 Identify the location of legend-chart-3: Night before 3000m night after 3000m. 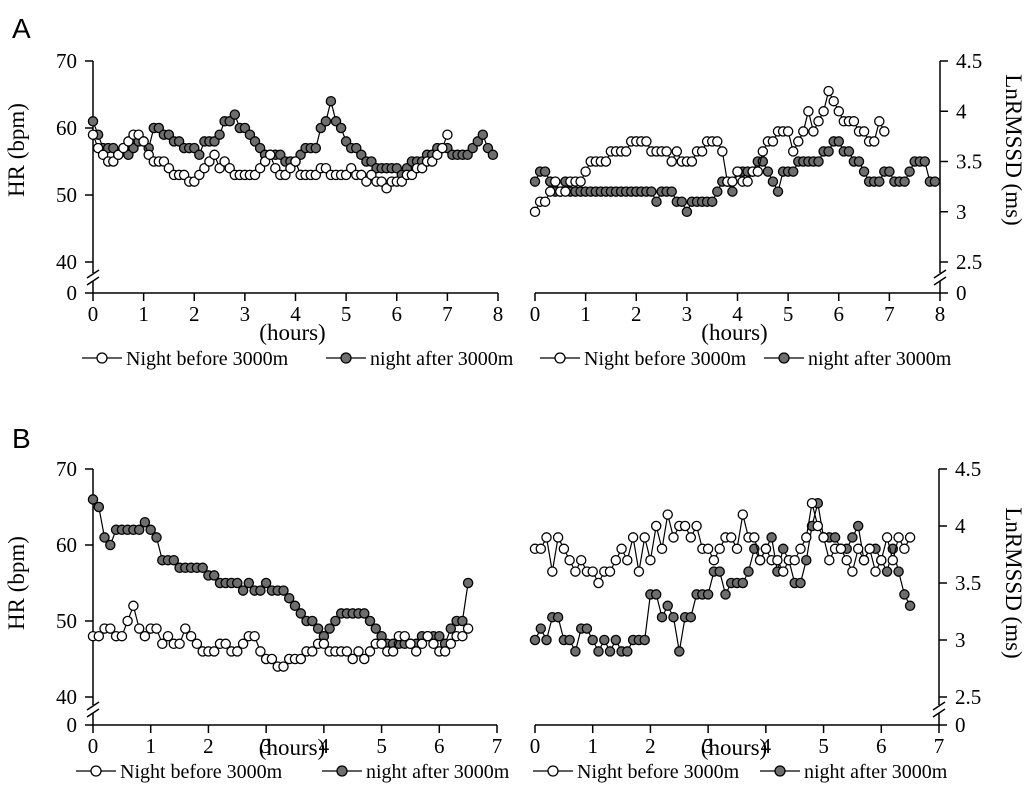
(293, 772).